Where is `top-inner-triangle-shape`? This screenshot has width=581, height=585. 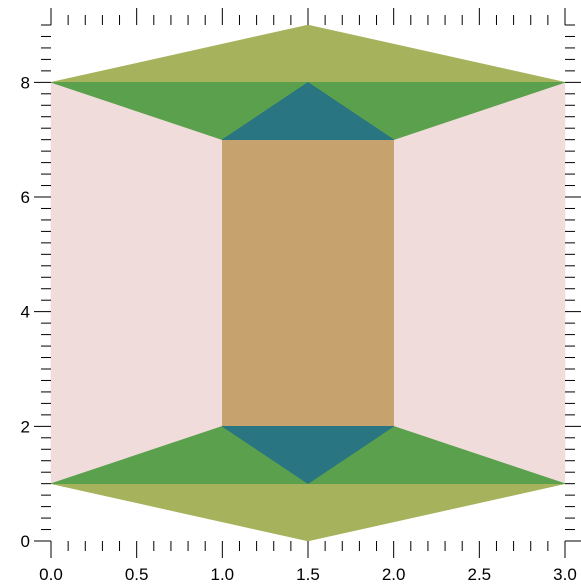 top-inner-triangle-shape is located at coordinates (308, 110).